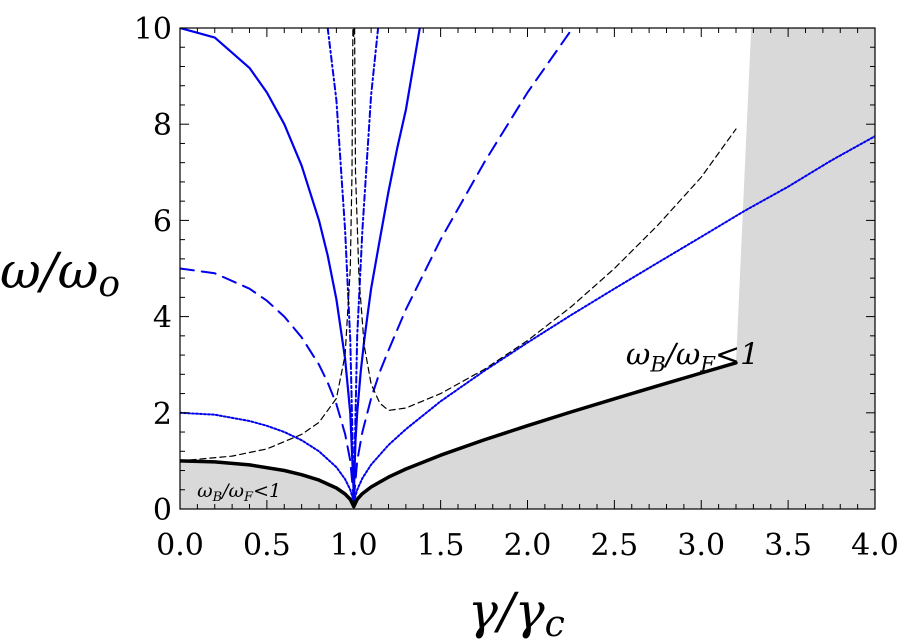 This screenshot has width=900, height=644. I want to click on x-tick-label: 1.5, so click(441, 545).